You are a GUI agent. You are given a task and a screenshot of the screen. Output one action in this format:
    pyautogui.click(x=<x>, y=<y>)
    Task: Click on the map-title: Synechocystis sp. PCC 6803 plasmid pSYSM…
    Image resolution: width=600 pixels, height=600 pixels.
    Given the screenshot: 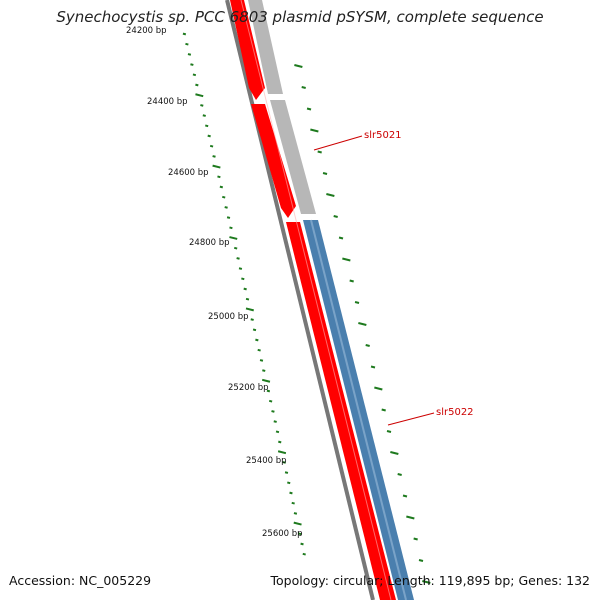 What is the action you would take?
    pyautogui.click(x=300, y=17)
    